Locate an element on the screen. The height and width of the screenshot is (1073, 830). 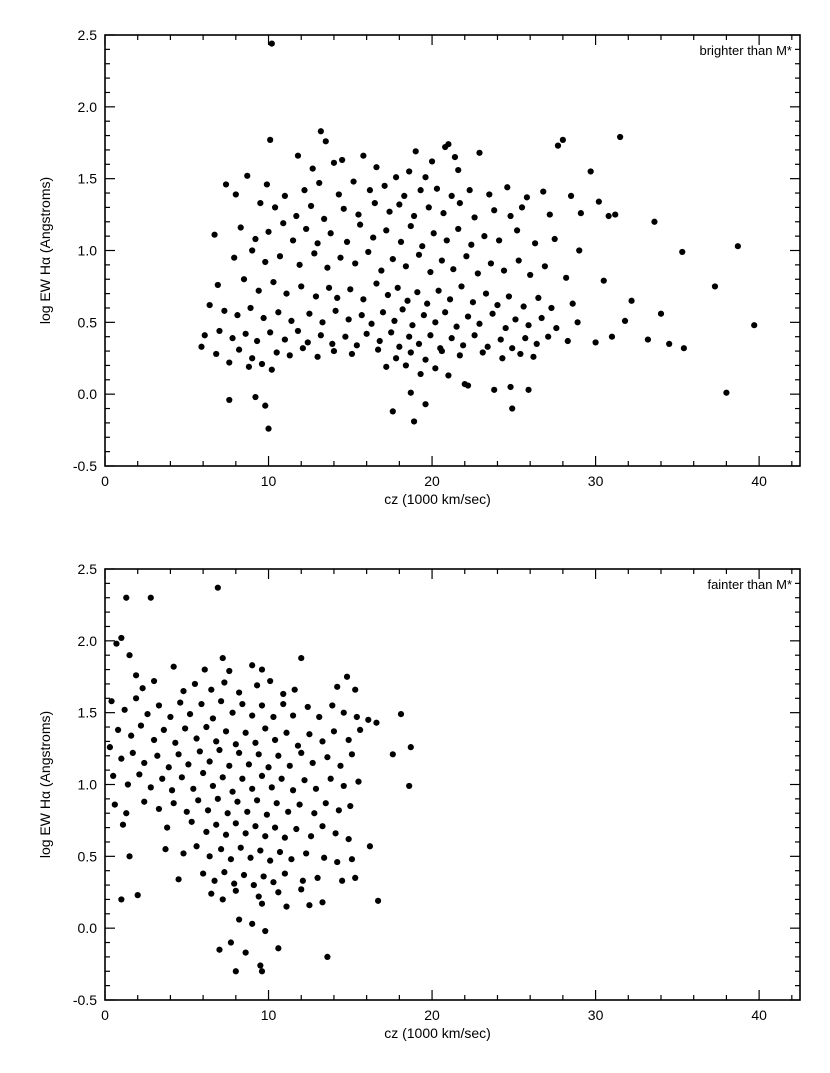
y-tick-label: 2.0 is located at coordinates (88, 107).